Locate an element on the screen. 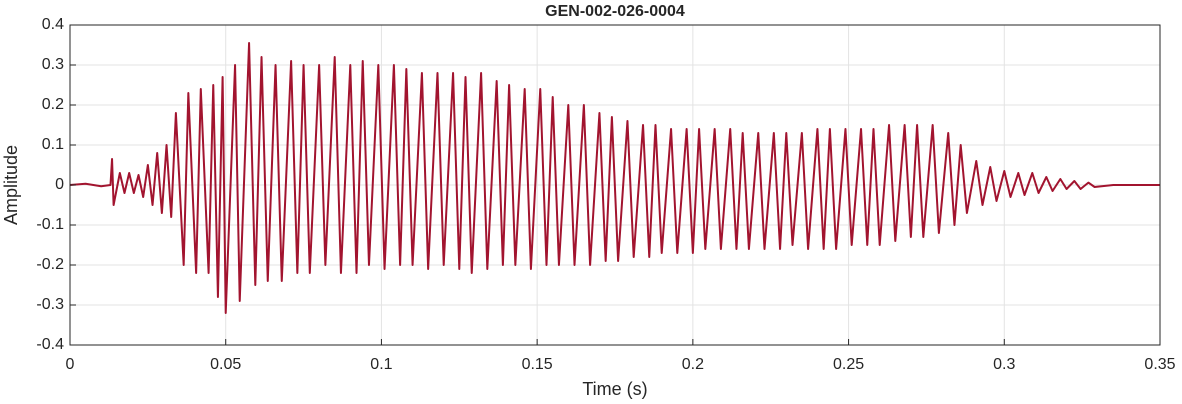 This screenshot has width=1182, height=404. x-tick-label: 0 is located at coordinates (70, 364).